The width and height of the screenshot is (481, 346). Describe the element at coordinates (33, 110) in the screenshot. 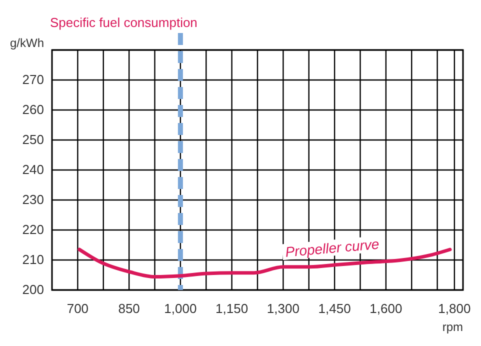

I see `y-tick-label: 260` at that location.